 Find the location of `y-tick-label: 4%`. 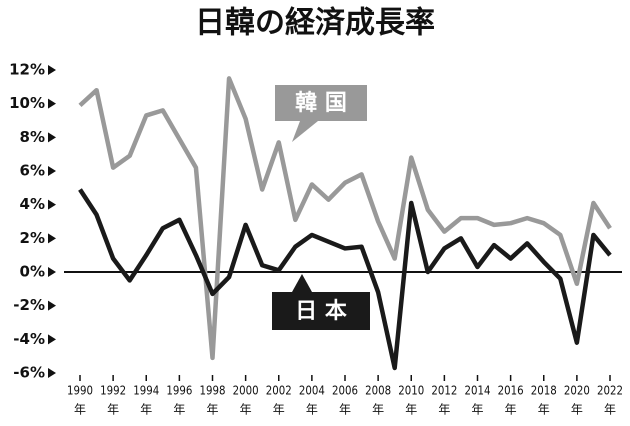

y-tick-label: 4% is located at coordinates (32, 204).